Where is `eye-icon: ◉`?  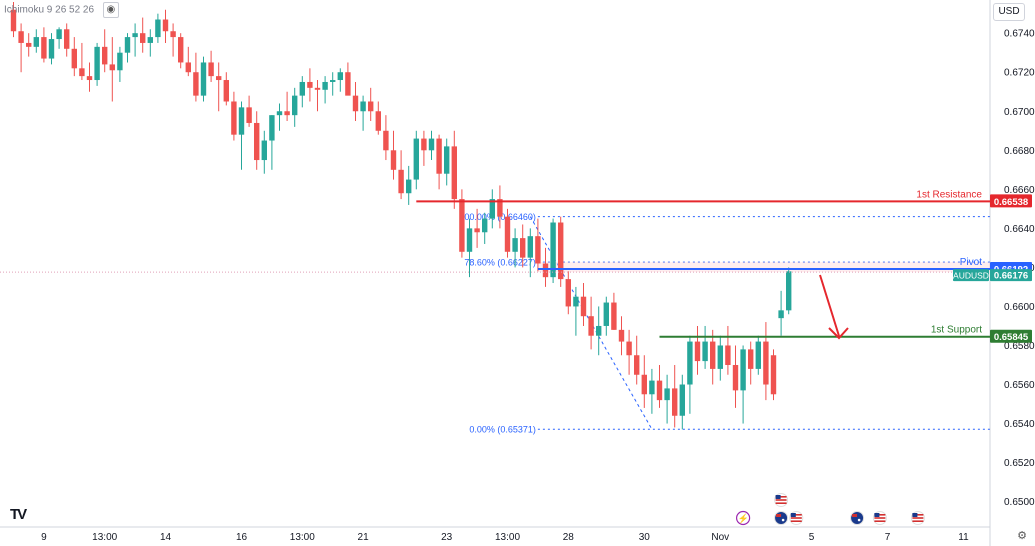
eye-icon: ◉ is located at coordinates (110, 10).